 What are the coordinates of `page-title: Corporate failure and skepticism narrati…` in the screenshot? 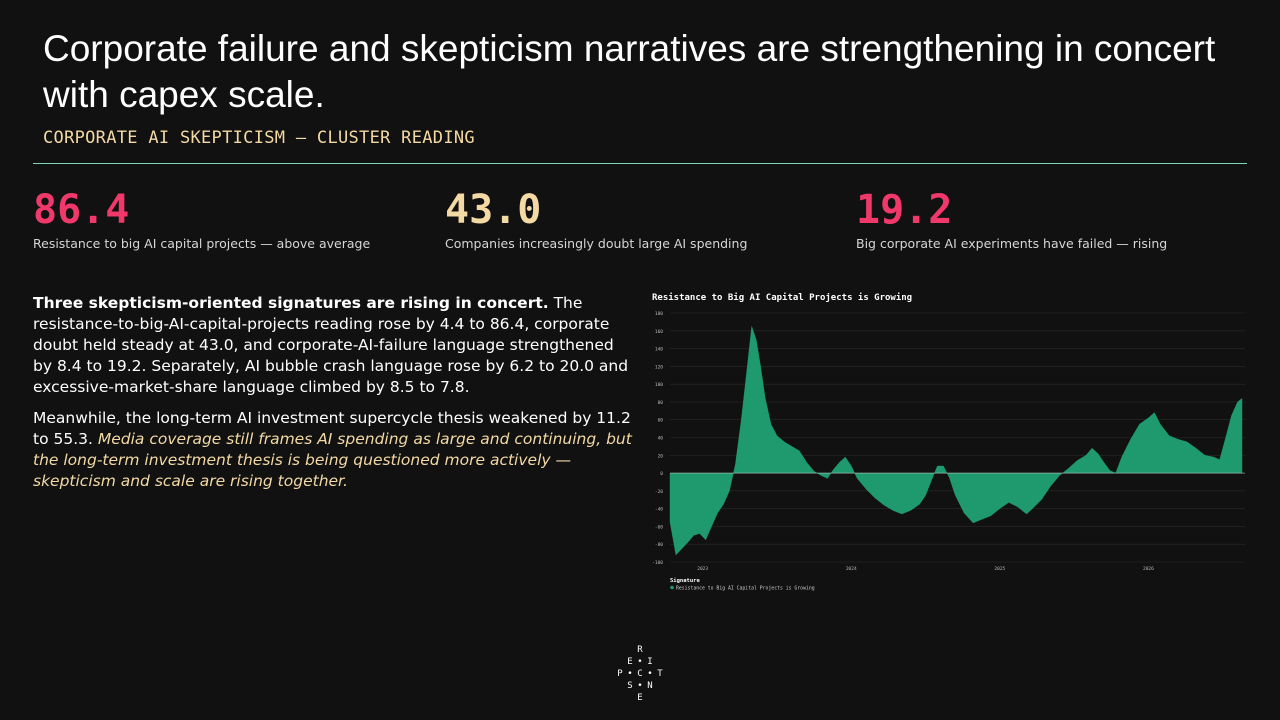 It's located at (629, 71).